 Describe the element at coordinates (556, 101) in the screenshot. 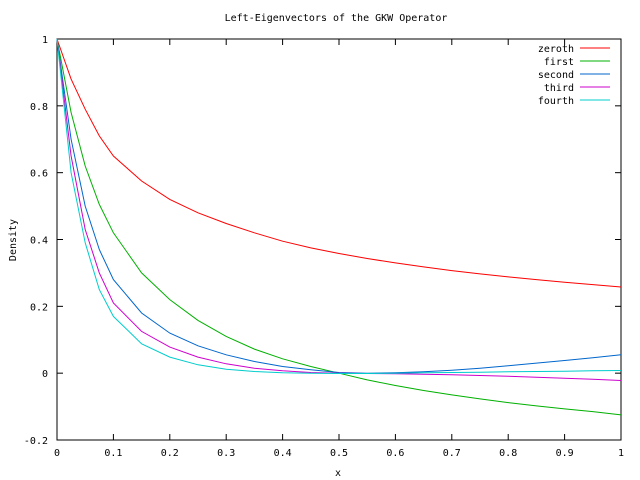

I see `legend-label-fourth: fourth` at that location.